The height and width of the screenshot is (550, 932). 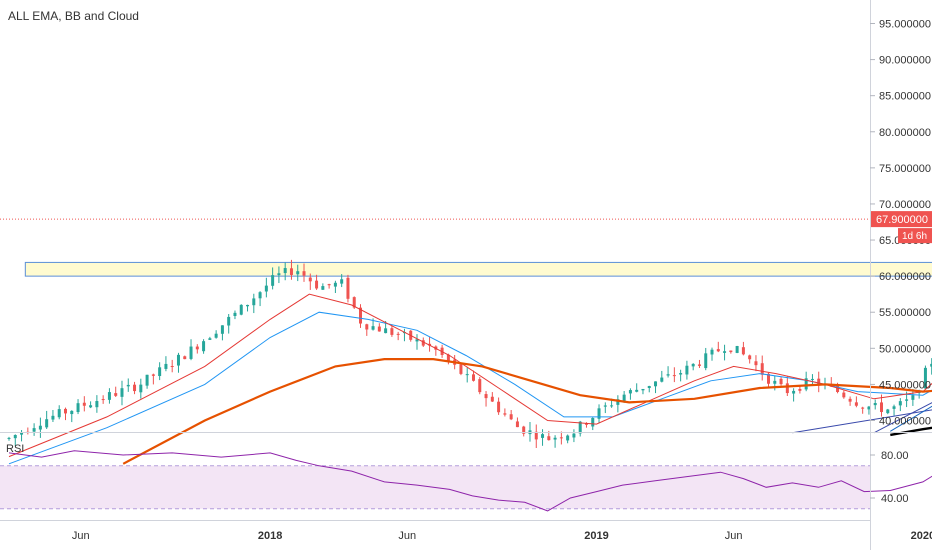 I want to click on support-zone-layer, so click(x=478, y=269).